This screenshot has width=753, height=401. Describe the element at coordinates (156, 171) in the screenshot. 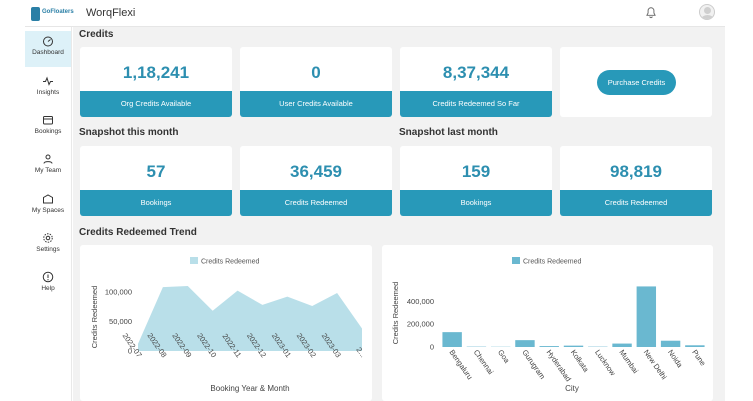

I see `this-month-bookings-value: 57` at that location.